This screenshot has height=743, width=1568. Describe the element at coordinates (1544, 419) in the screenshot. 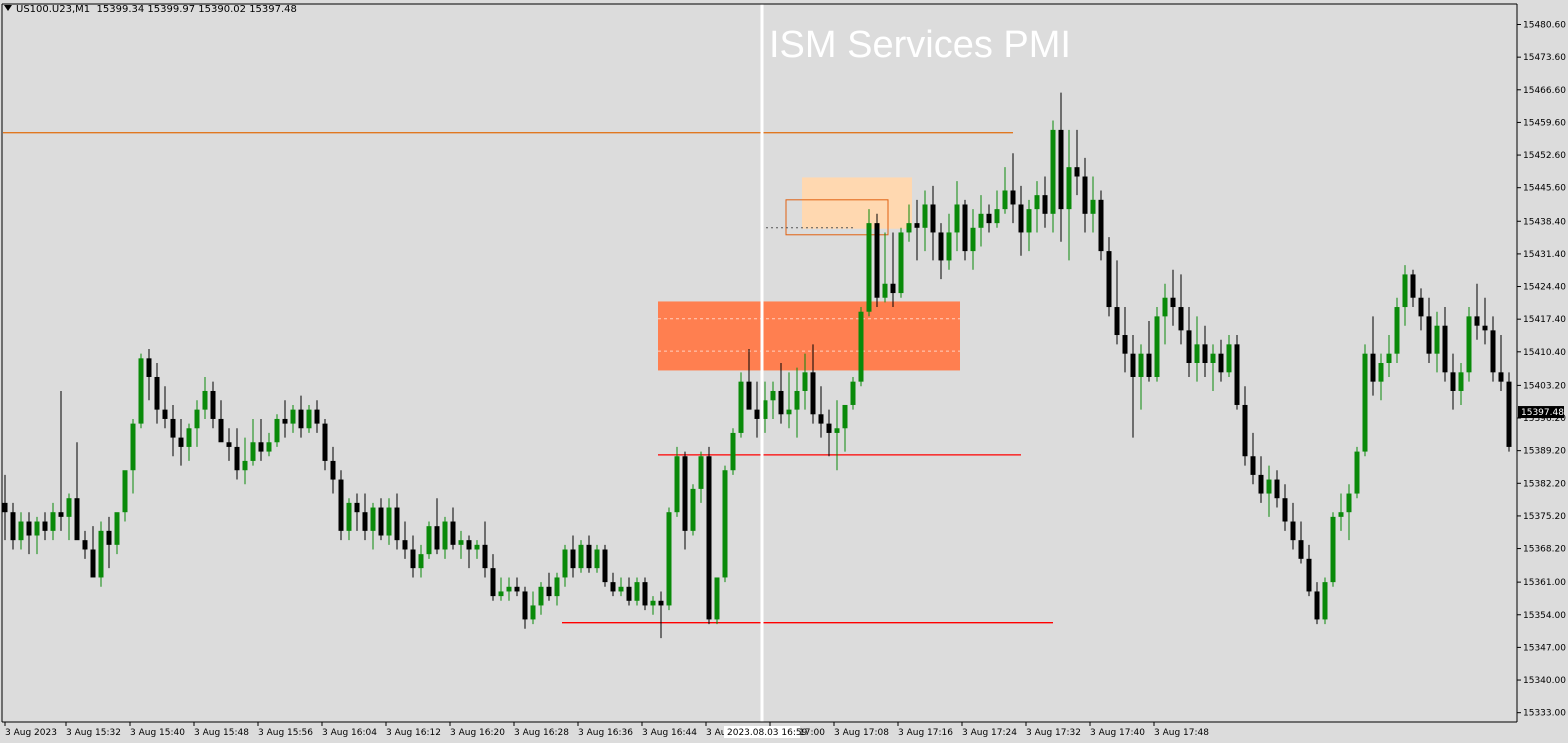

I see `price-tick-label: 15396.20` at that location.